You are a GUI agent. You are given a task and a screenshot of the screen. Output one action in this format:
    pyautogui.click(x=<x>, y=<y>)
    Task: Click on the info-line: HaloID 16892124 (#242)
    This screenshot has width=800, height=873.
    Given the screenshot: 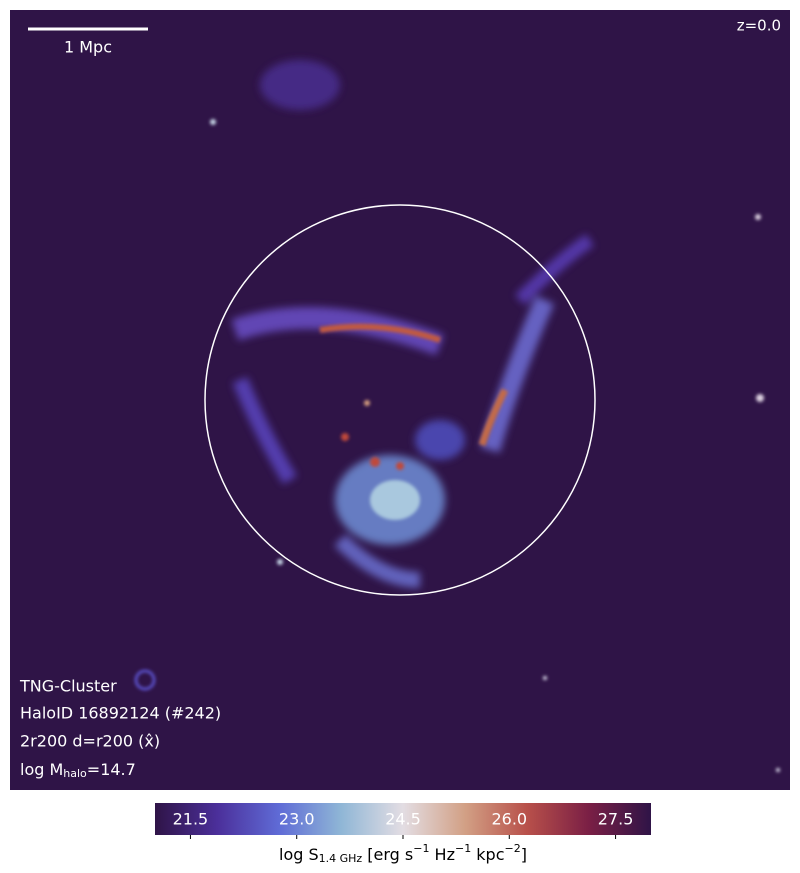 What is the action you would take?
    pyautogui.click(x=120, y=713)
    